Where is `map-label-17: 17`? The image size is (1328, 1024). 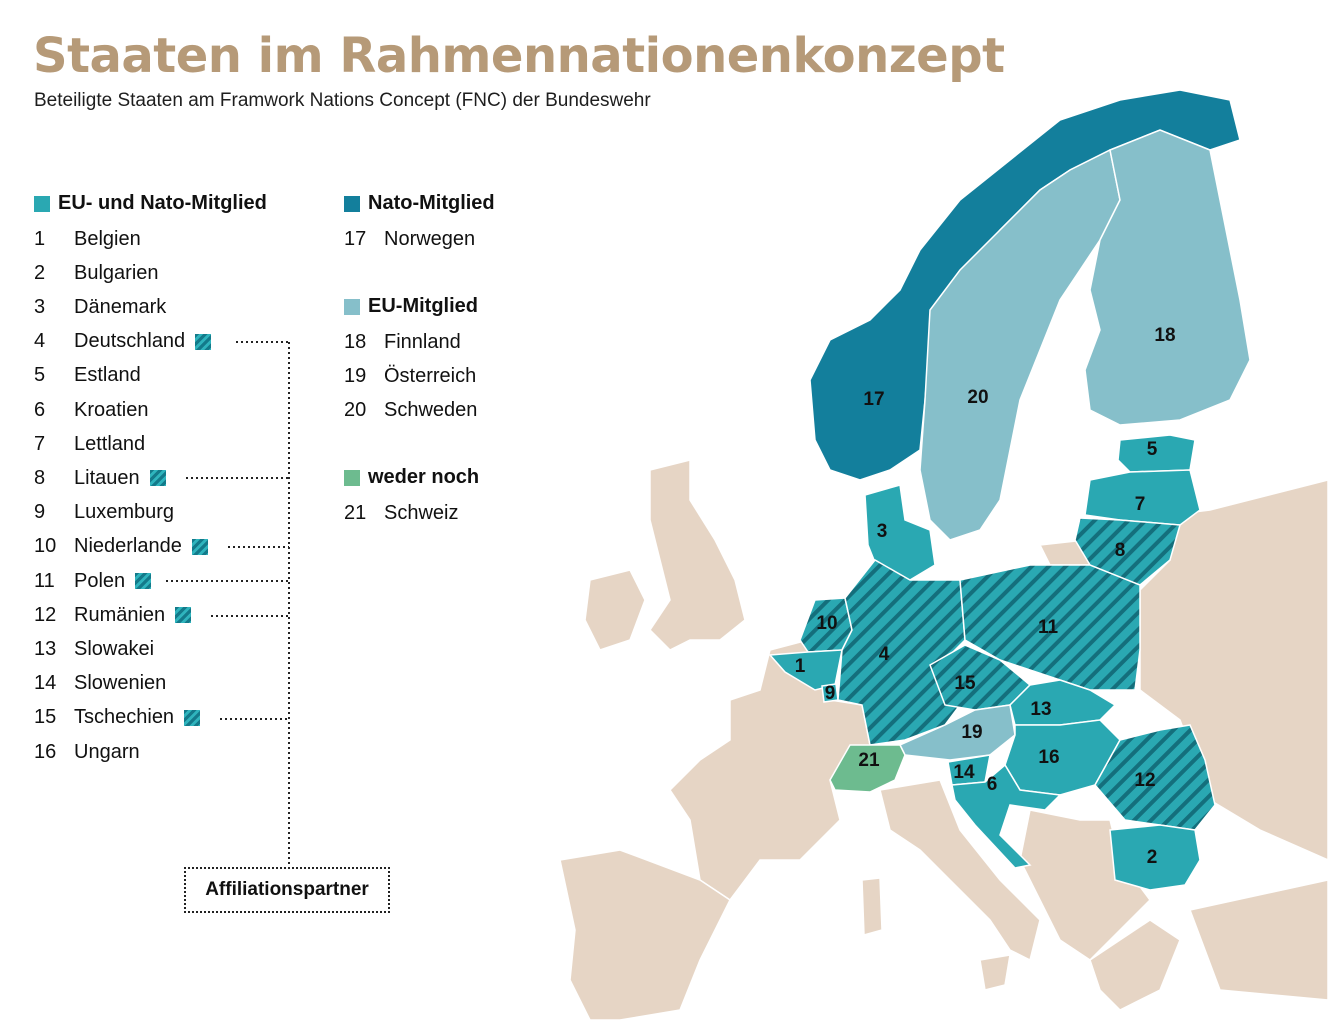 map-label-17: 17 is located at coordinates (873, 399).